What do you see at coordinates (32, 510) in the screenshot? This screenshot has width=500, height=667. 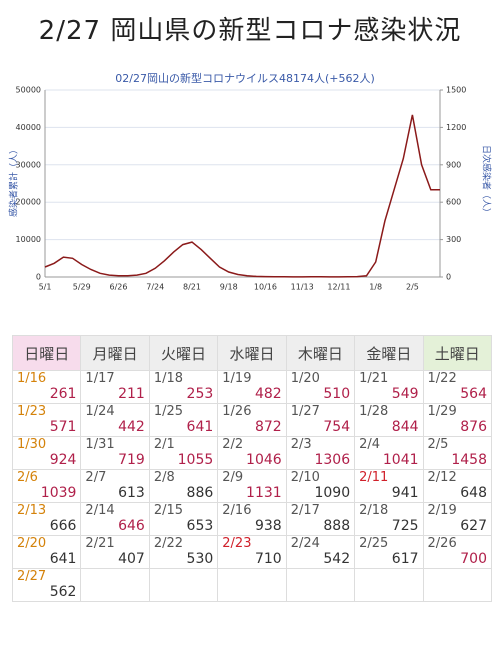 I see `cell-date: 2/13` at bounding box center [32, 510].